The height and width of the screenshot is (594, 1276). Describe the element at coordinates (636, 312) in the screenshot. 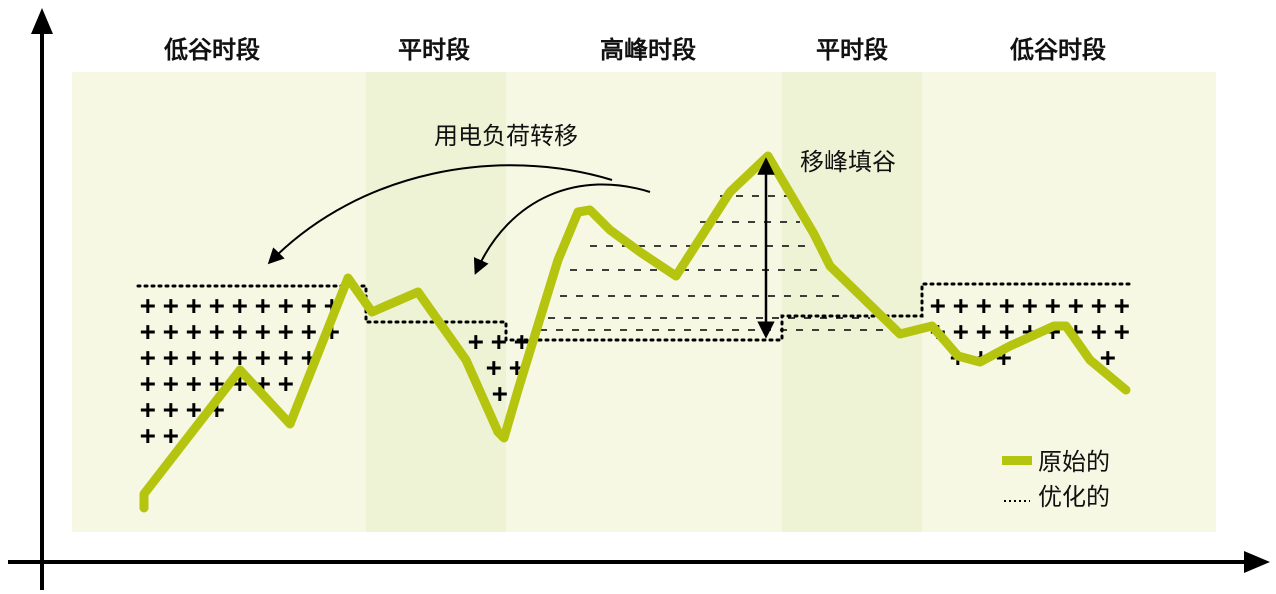

I see `optimized-load-curve` at that location.